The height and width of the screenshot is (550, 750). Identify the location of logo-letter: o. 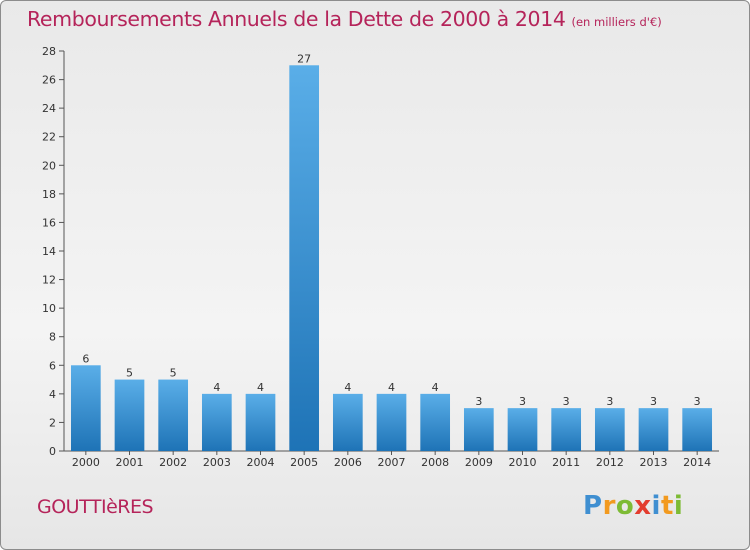
(625, 506).